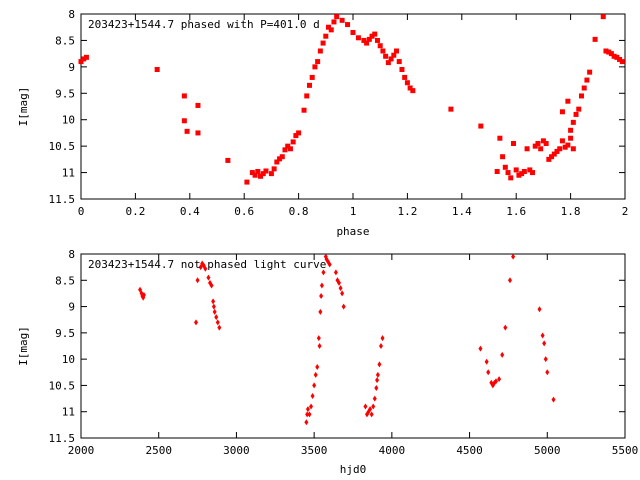  Describe the element at coordinates (204, 24) in the screenshot. I see `chart-title: 203423+1544.7 phased with P=401.0 d` at that location.